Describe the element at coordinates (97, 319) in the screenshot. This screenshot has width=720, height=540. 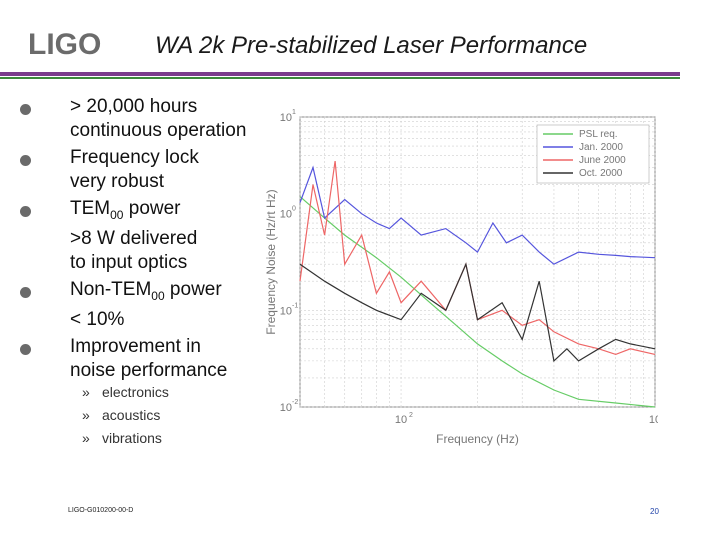
I see `bullet-line: < 10%` at that location.